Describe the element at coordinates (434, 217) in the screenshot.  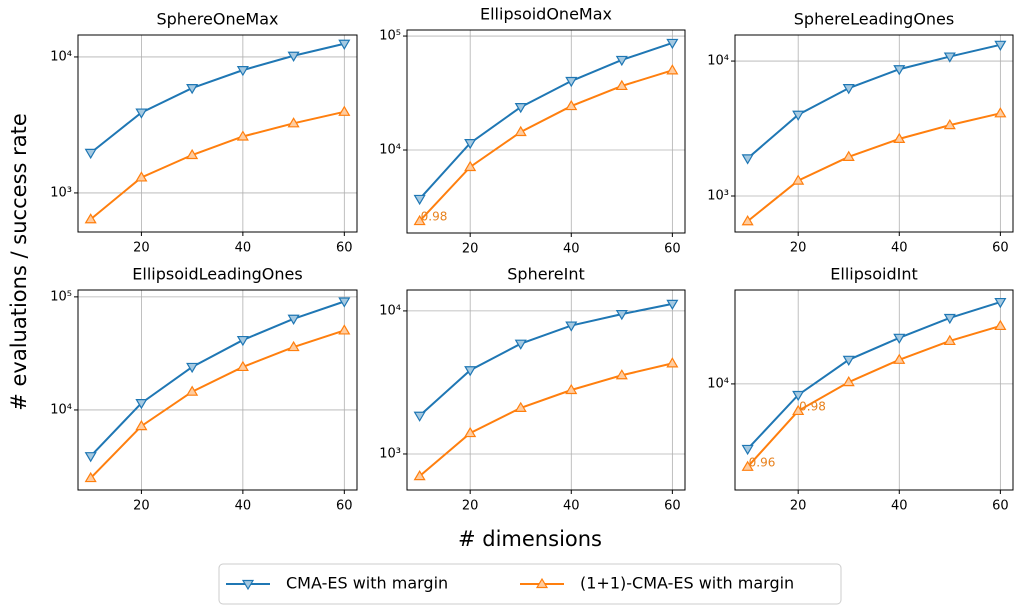
I see `annotation: 0.98` at that location.